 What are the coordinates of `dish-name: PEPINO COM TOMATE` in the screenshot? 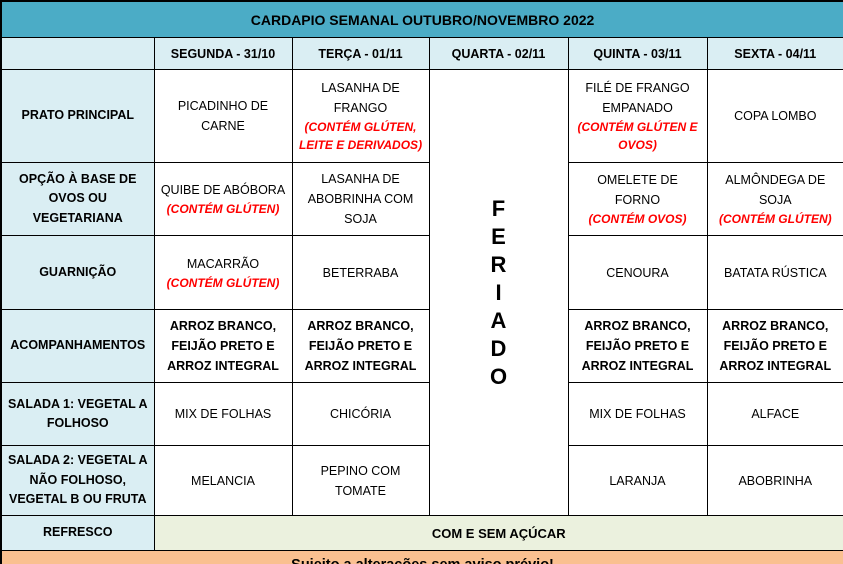 It's located at (360, 480).